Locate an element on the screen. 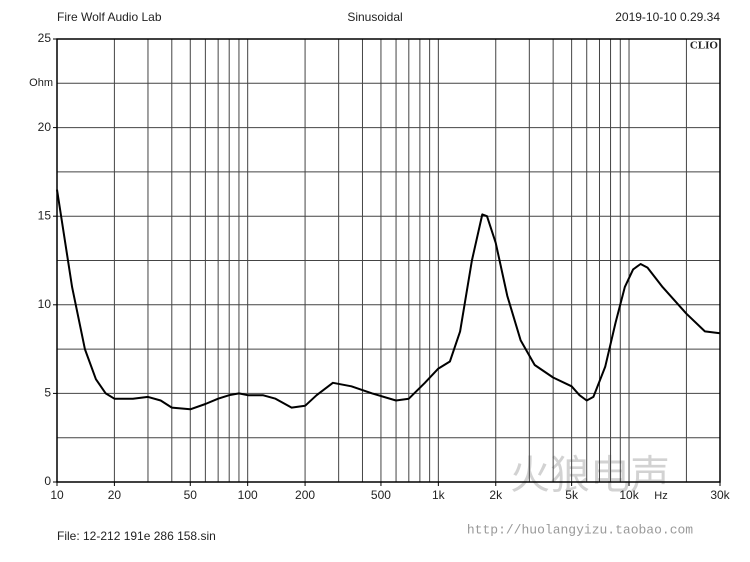 The height and width of the screenshot is (562, 750). x-tick-label: 500 is located at coordinates (381, 495).